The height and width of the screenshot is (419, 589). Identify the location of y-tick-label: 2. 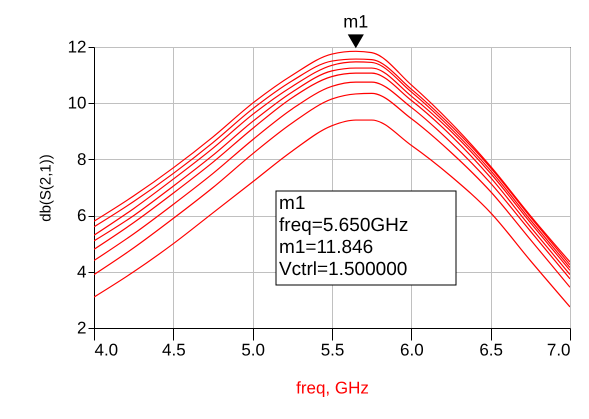
(81, 328).